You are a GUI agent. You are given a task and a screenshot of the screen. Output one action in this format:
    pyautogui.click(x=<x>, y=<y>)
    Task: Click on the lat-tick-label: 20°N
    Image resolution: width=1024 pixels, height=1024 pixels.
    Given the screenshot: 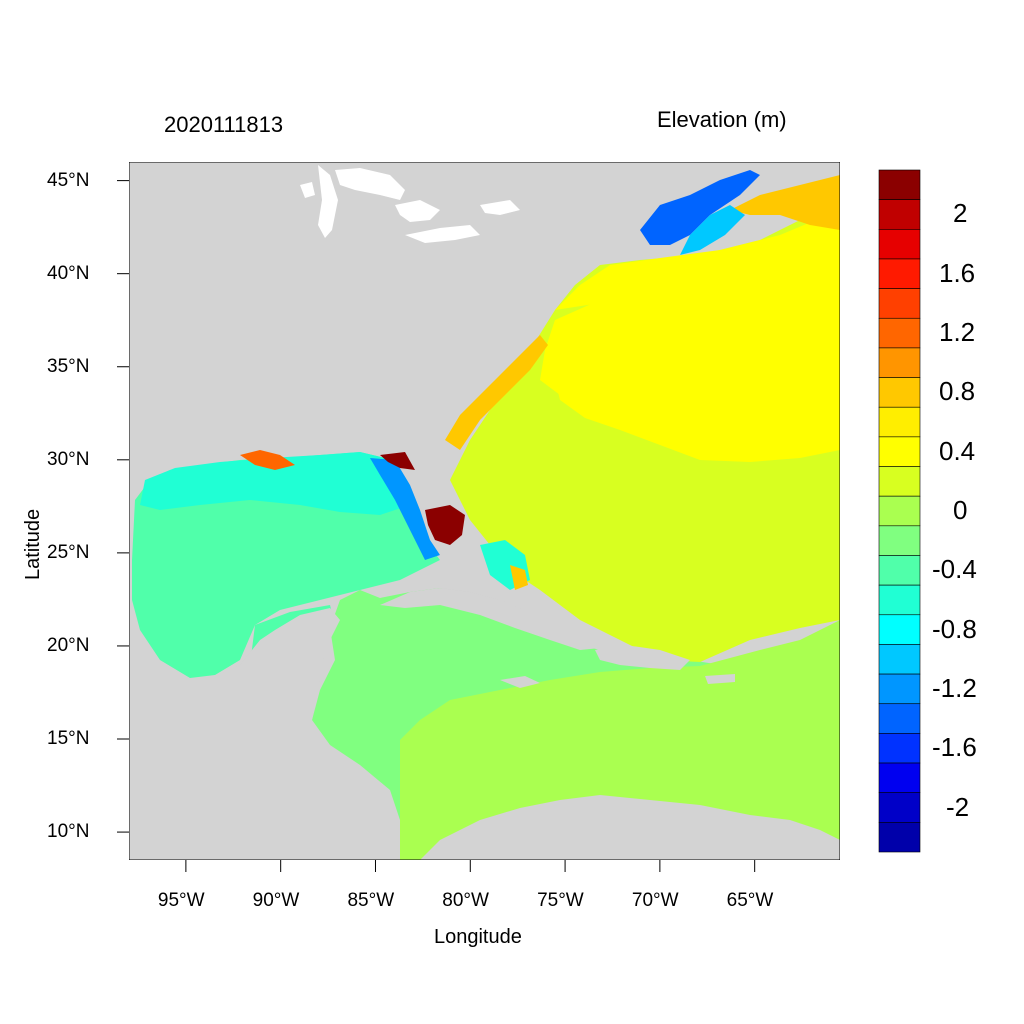 What is the action you would take?
    pyautogui.click(x=68, y=645)
    